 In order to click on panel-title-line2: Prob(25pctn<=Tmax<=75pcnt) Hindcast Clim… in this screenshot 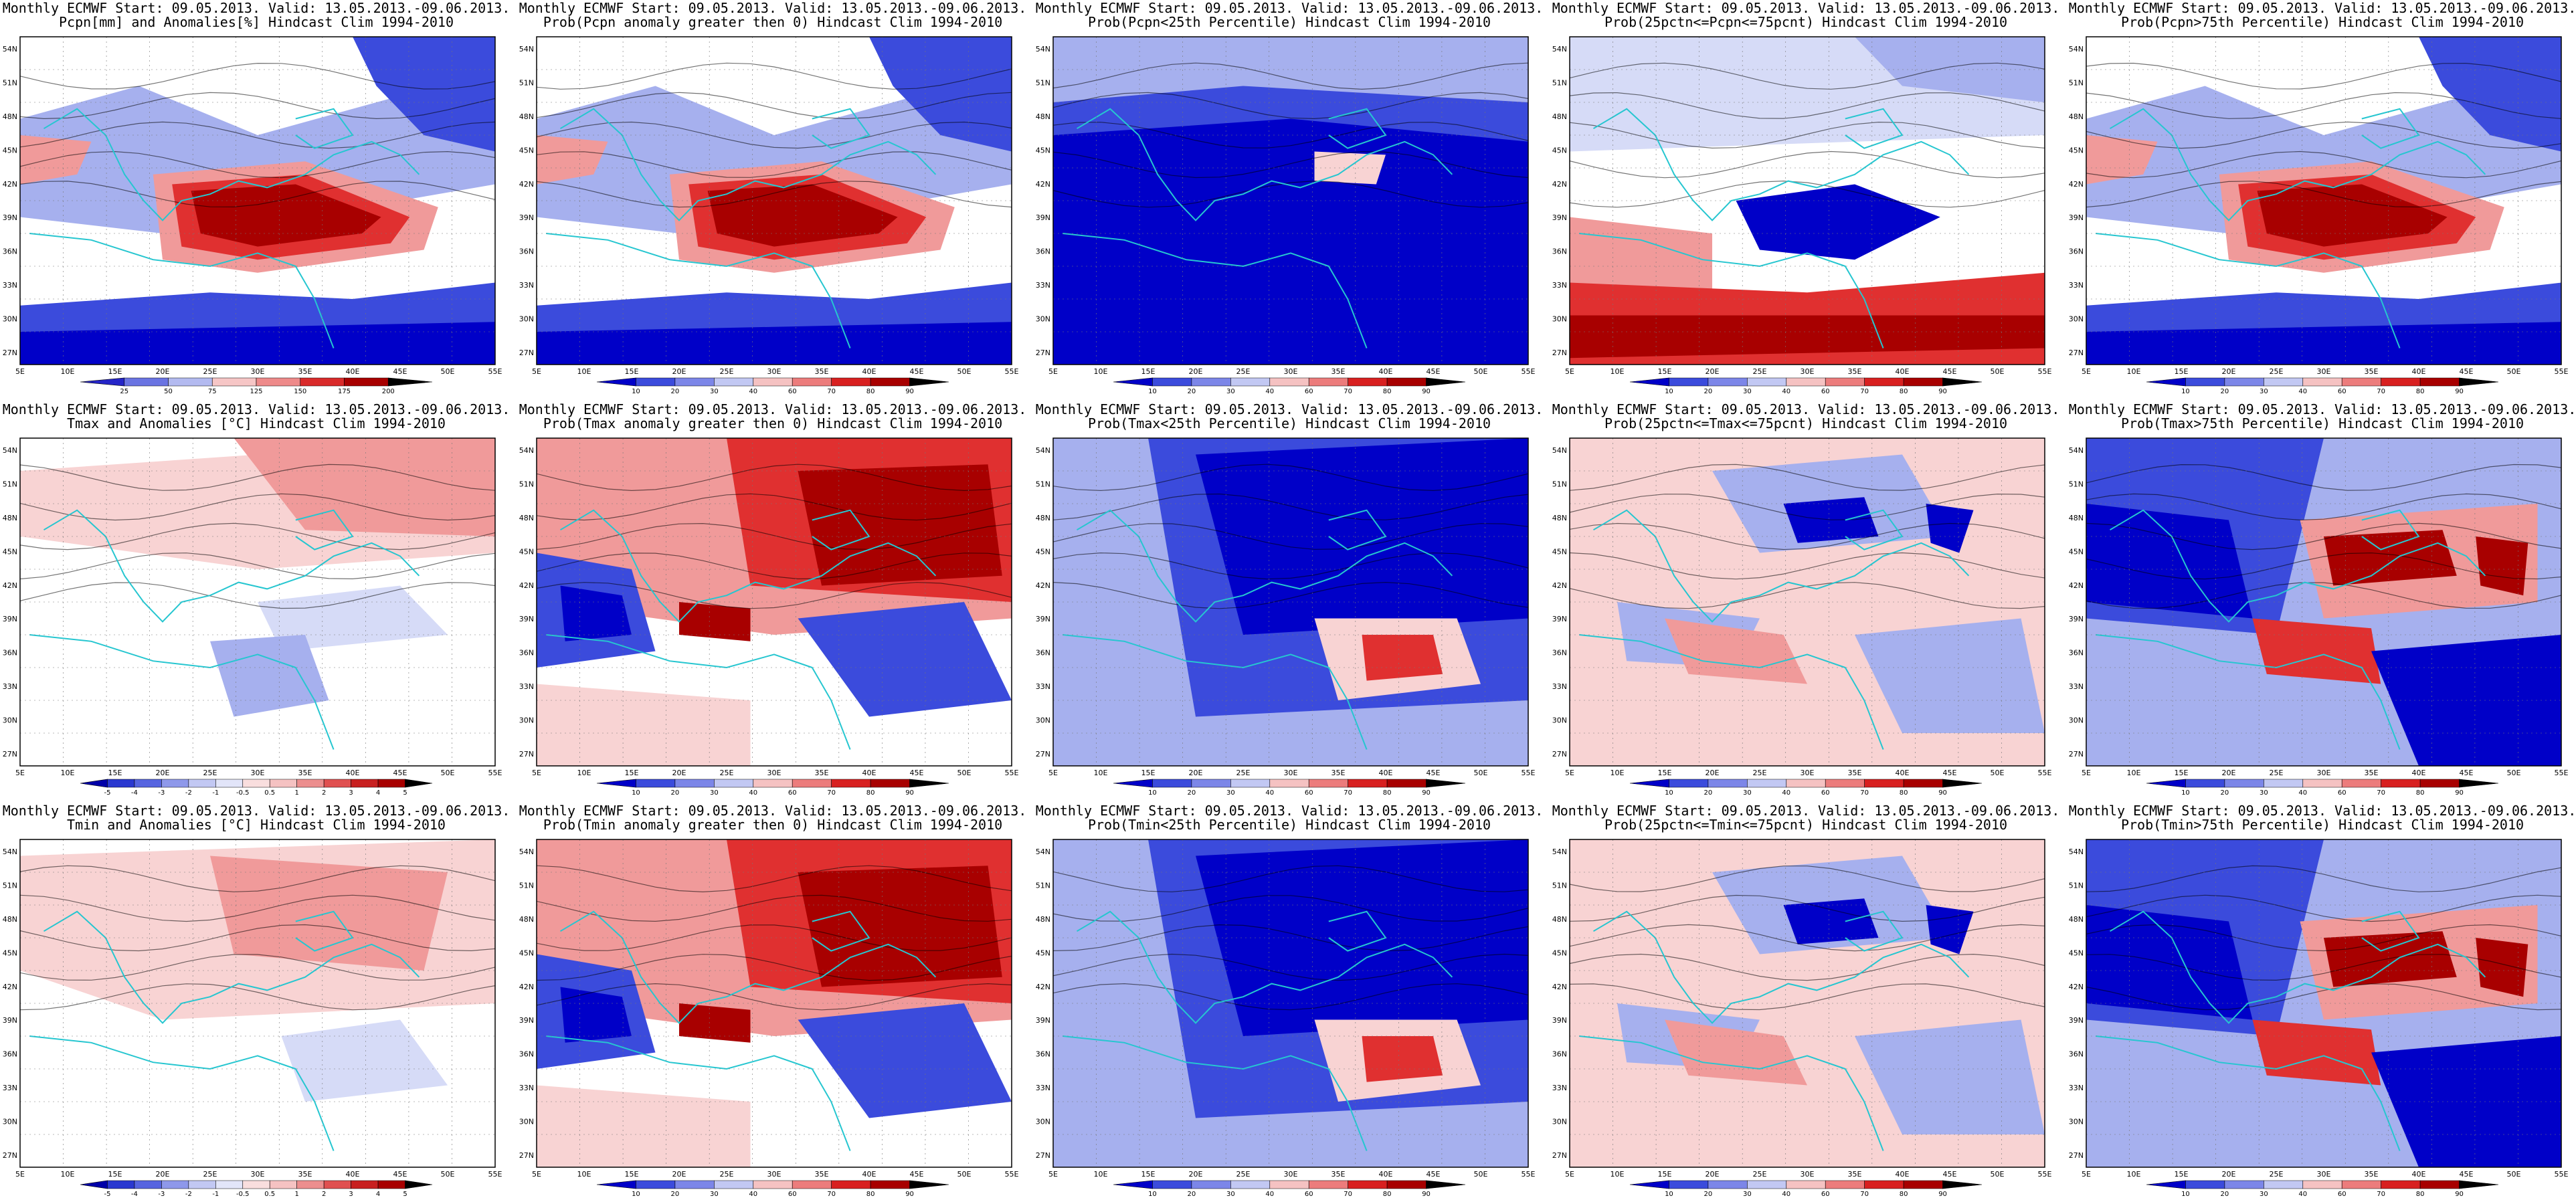, I will do `click(1806, 423)`.